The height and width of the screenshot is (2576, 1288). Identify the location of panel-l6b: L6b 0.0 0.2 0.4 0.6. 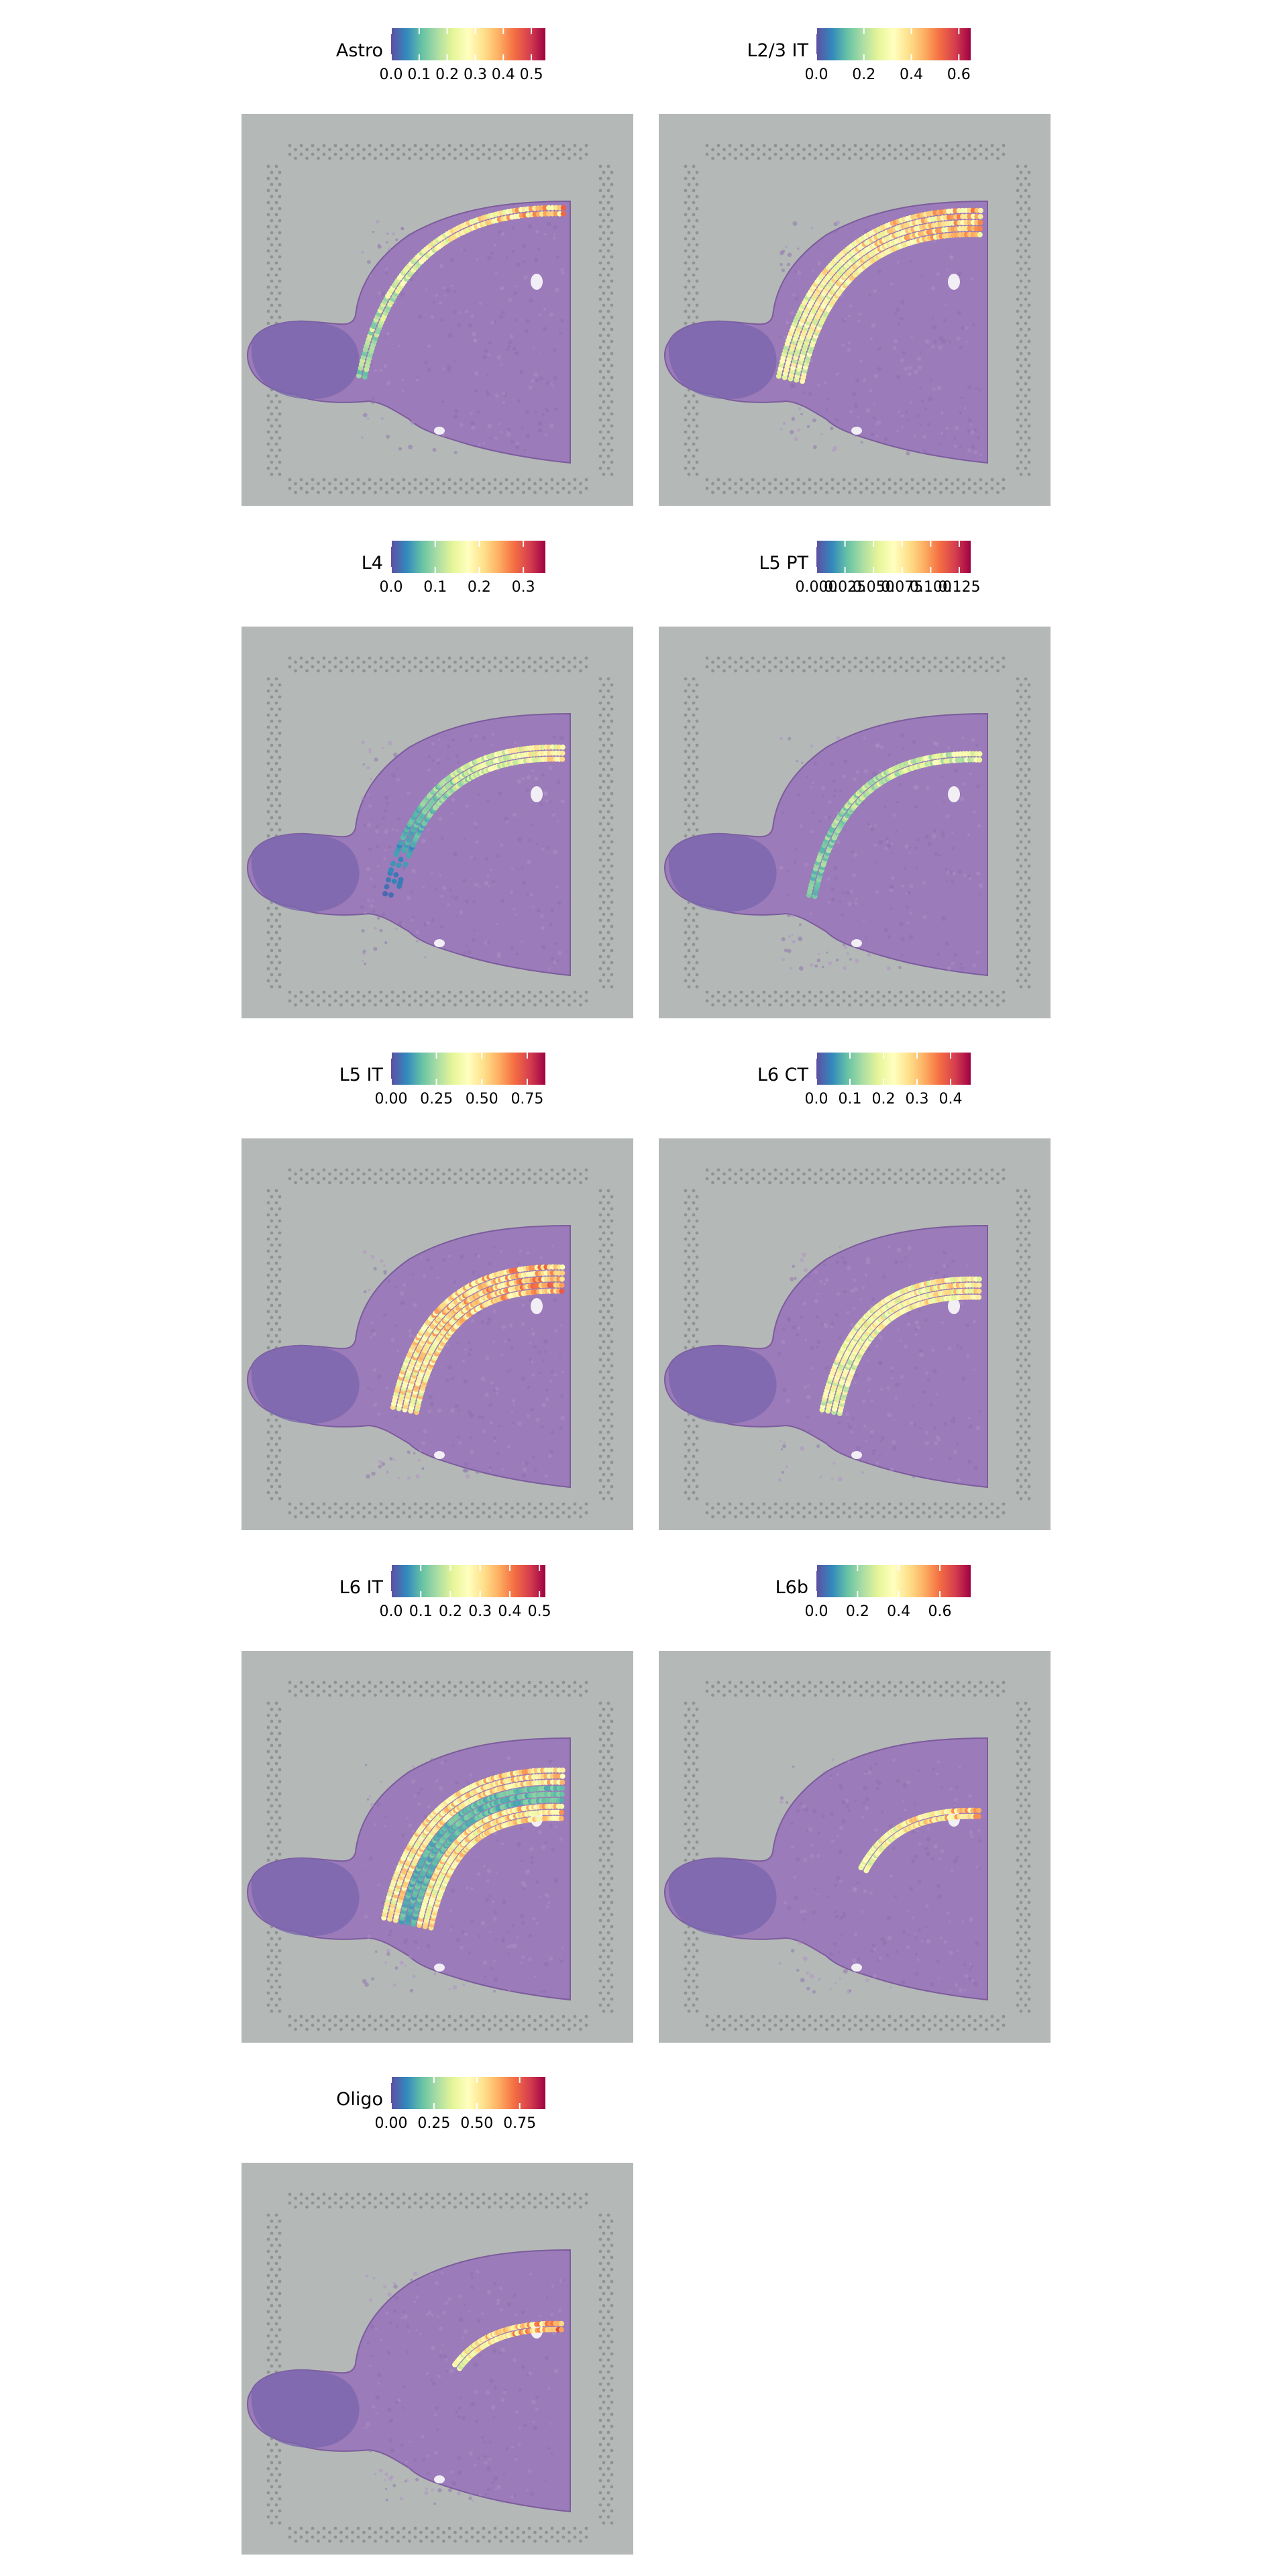
(855, 1804).